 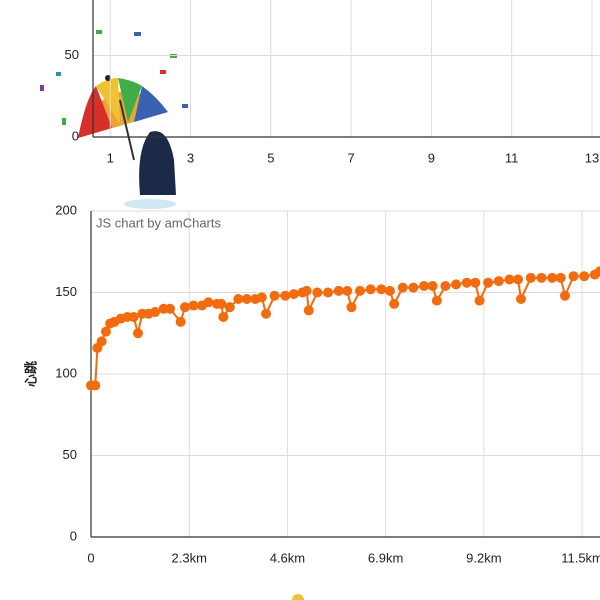 I want to click on x-tick-label: 4.6km, so click(x=287, y=557).